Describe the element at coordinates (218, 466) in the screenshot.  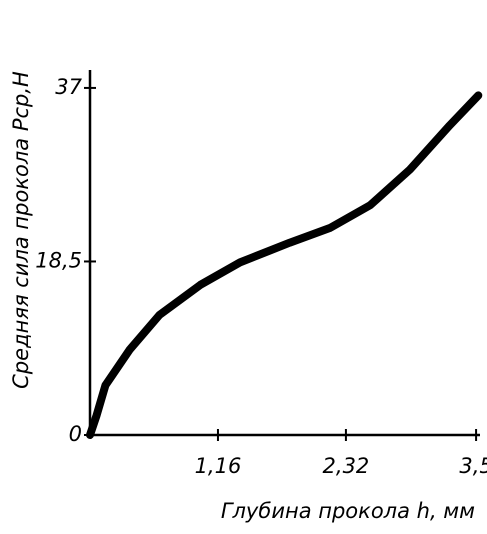
I see `x-tick-label: 1,16` at that location.